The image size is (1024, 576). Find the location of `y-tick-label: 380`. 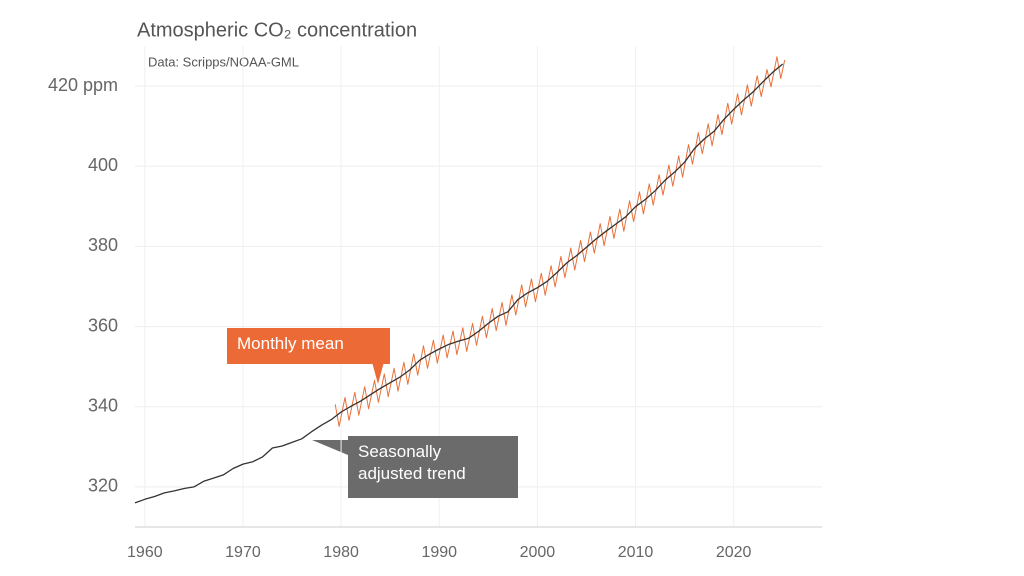

y-tick-label: 380 is located at coordinates (103, 245).